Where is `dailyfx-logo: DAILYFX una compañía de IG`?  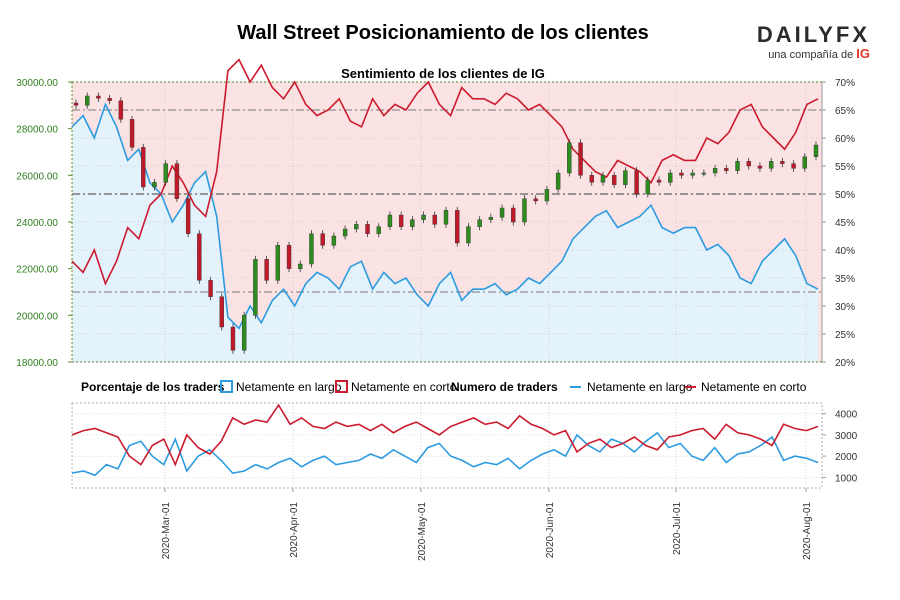
dailyfx-logo: DAILYFX una compañía de IG is located at coordinates (785, 41).